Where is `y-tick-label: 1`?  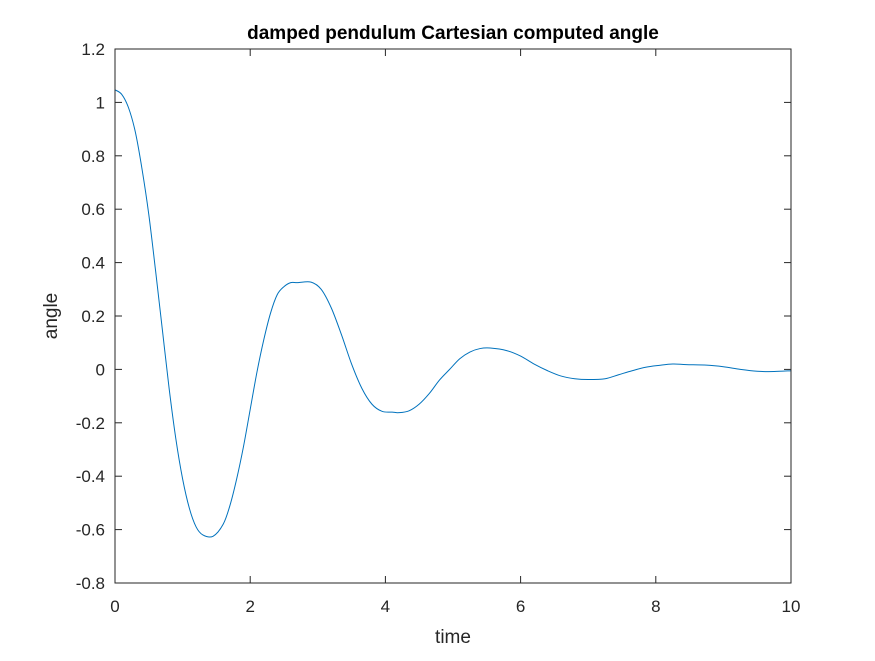
y-tick-label: 1 is located at coordinates (100, 102).